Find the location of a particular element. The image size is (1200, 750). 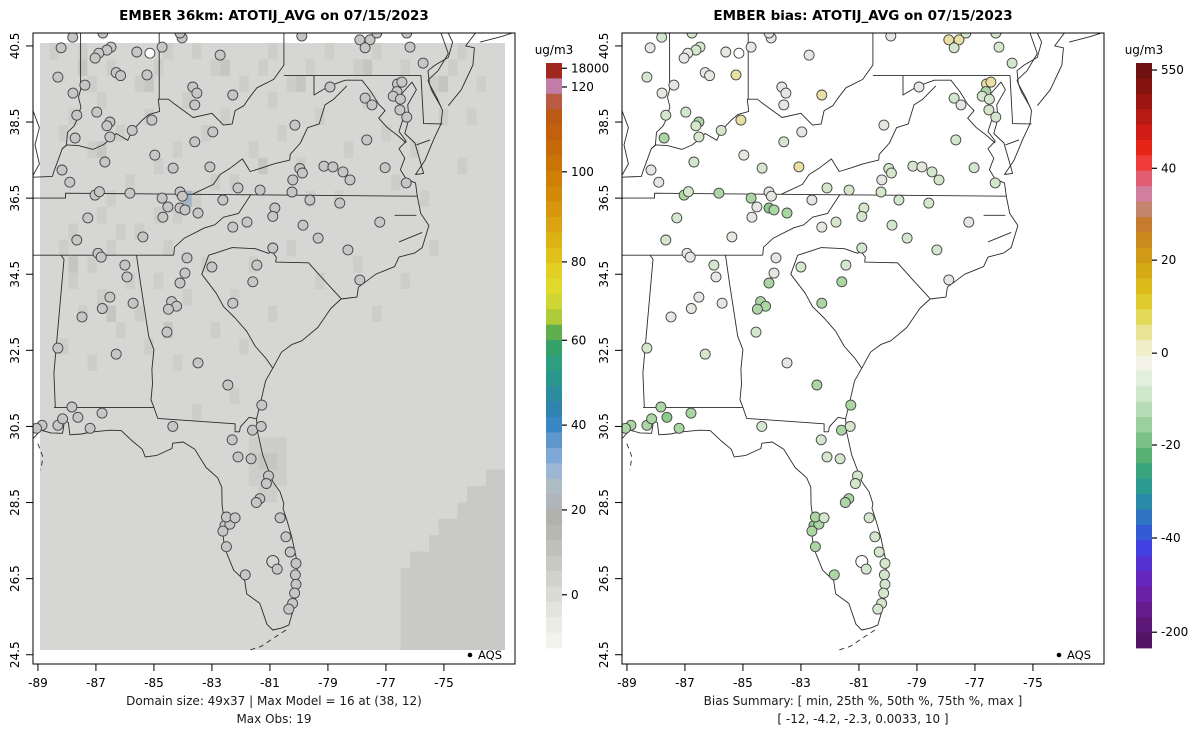

colorbar-tick-label: -200 is located at coordinates (1174, 632).